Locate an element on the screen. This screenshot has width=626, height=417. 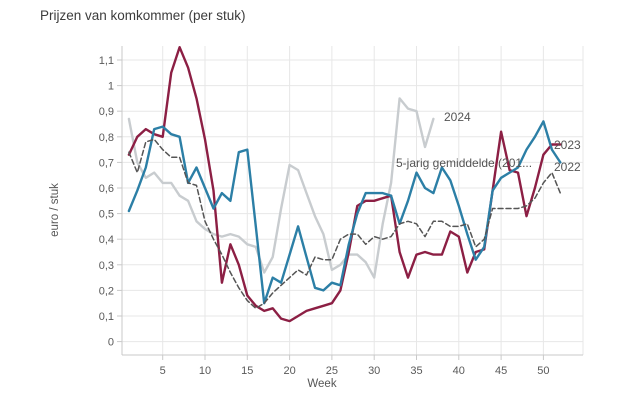
svg-text: 0,7 is located at coordinates (106, 163).